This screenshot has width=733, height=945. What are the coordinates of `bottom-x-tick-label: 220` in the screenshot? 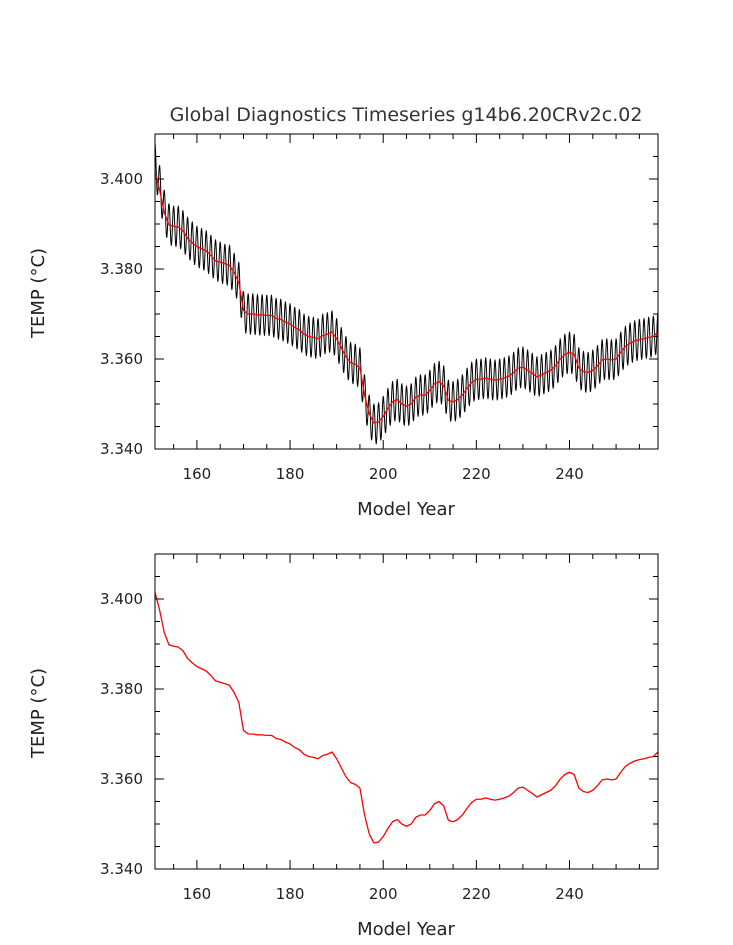 It's located at (476, 894).